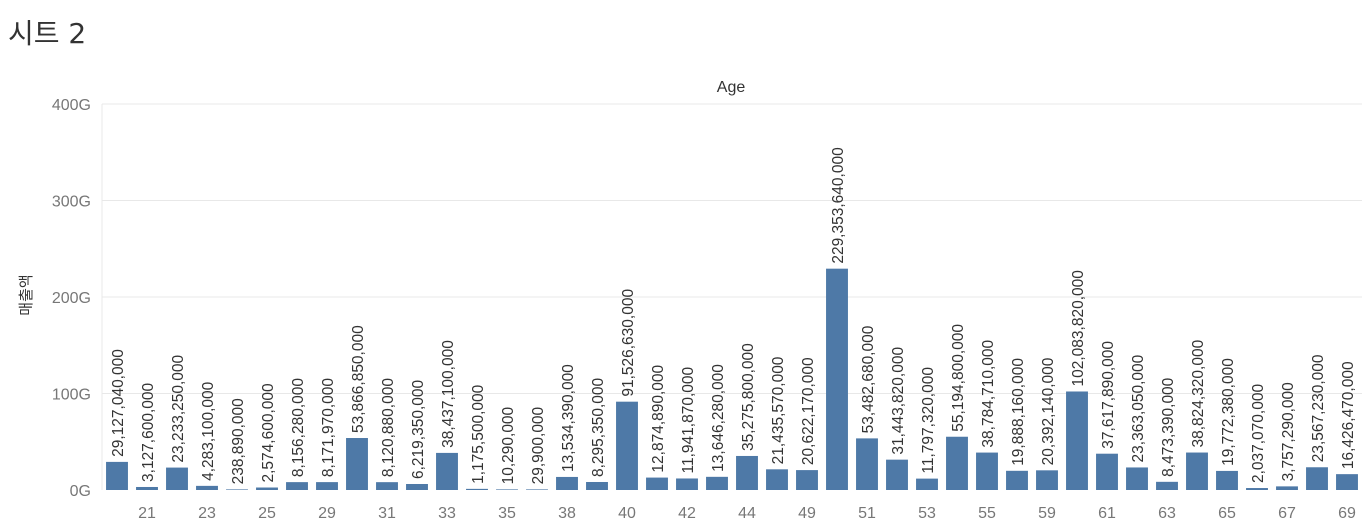  What do you see at coordinates (1107, 513) in the screenshot?
I see `x-tick-label: 61` at bounding box center [1107, 513].